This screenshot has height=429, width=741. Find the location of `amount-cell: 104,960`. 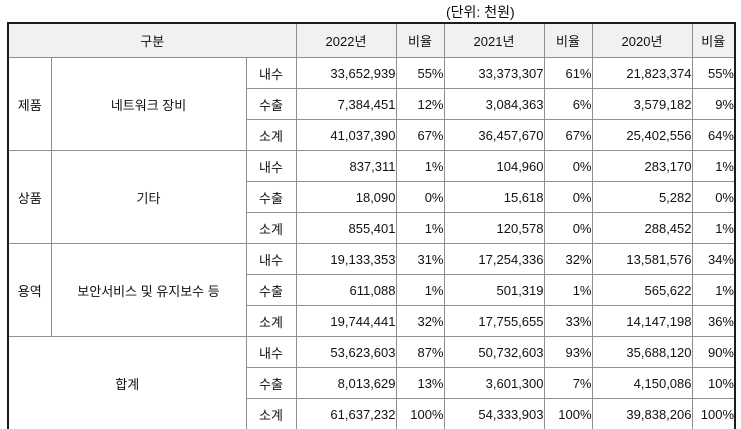

amount-cell: 104,960 is located at coordinates (494, 166).